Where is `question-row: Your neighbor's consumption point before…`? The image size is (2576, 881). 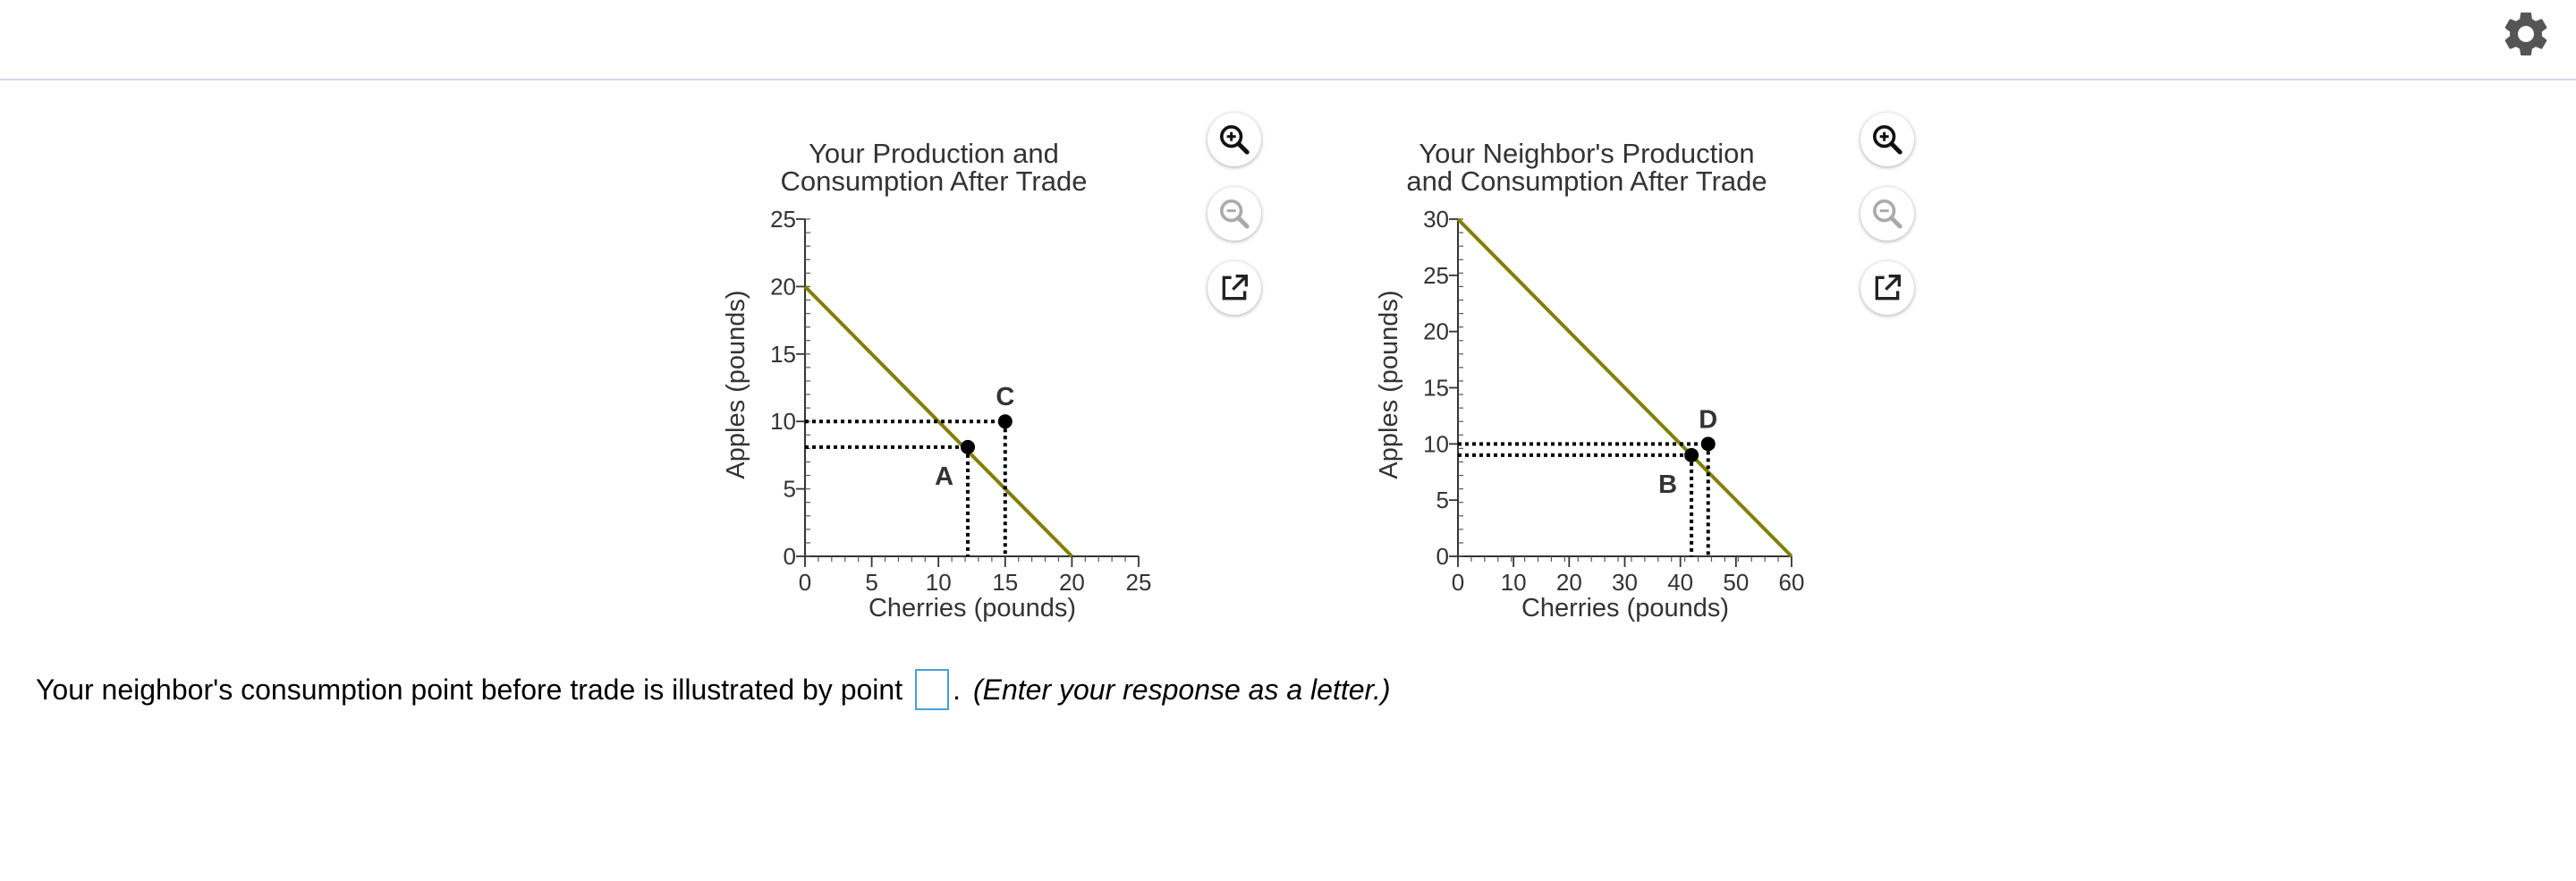
question-row: Your neighbor's consumption point before… is located at coordinates (713, 689).